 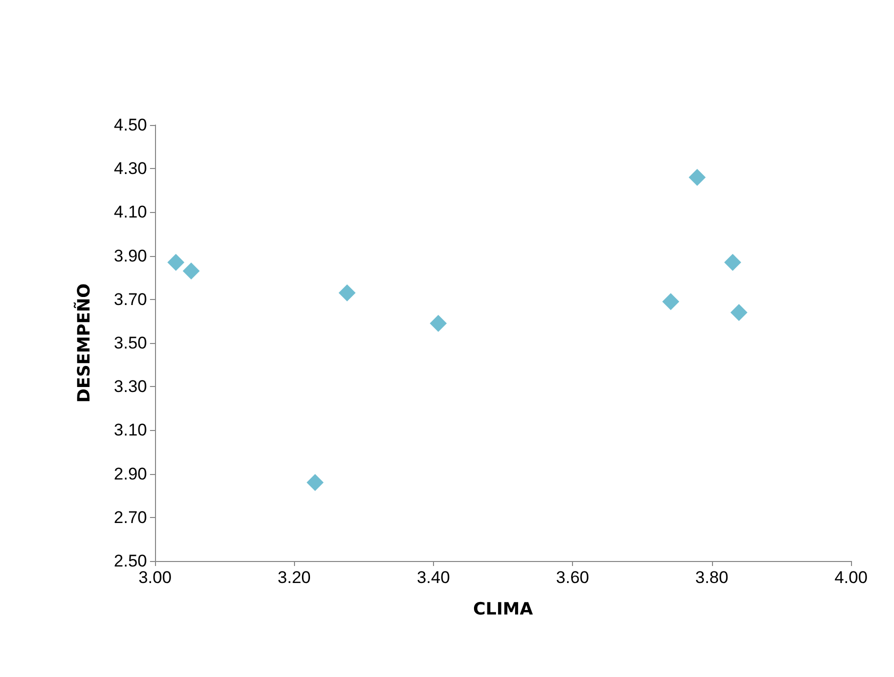 I want to click on y-tick-label: 2.70, so click(x=130, y=517).